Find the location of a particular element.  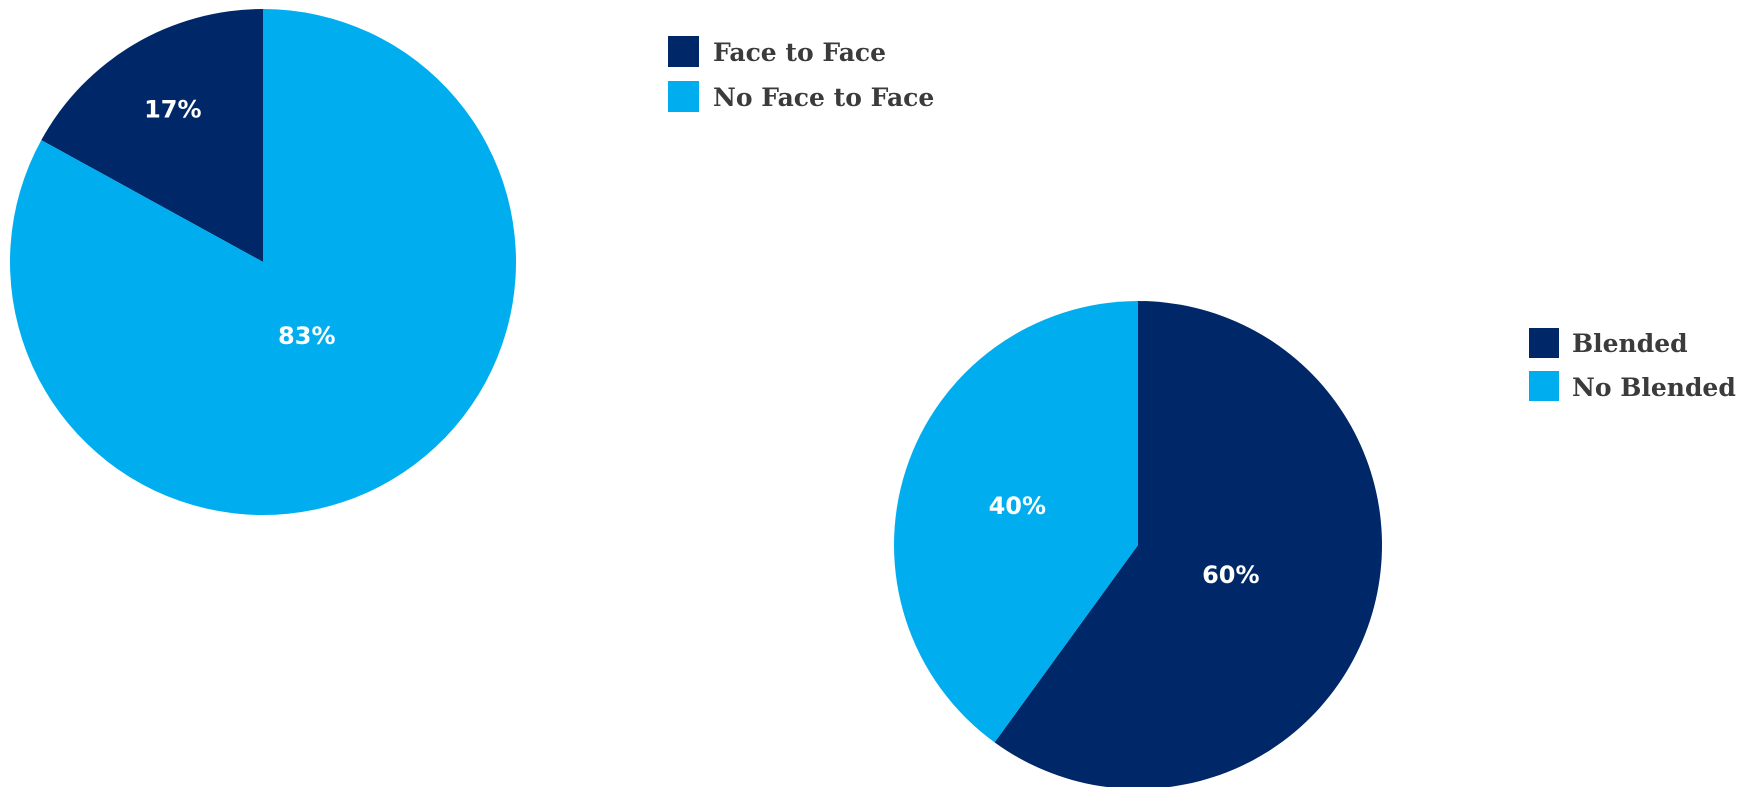

legend-swatch-blended is located at coordinates (1544, 343).